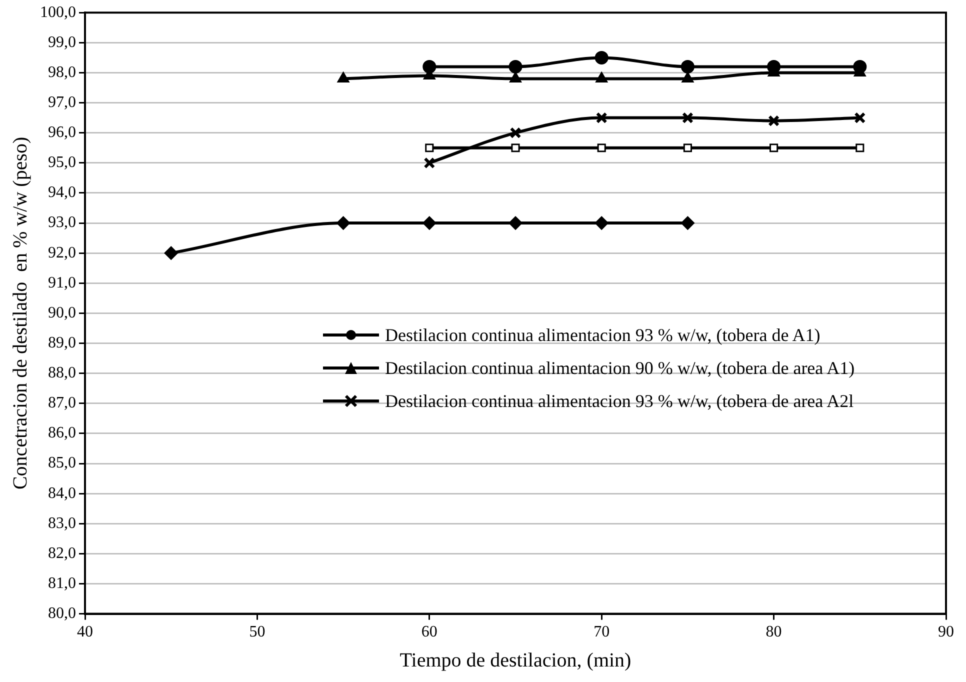 The image size is (966, 682). I want to click on x-tick-label: 40, so click(85, 632).